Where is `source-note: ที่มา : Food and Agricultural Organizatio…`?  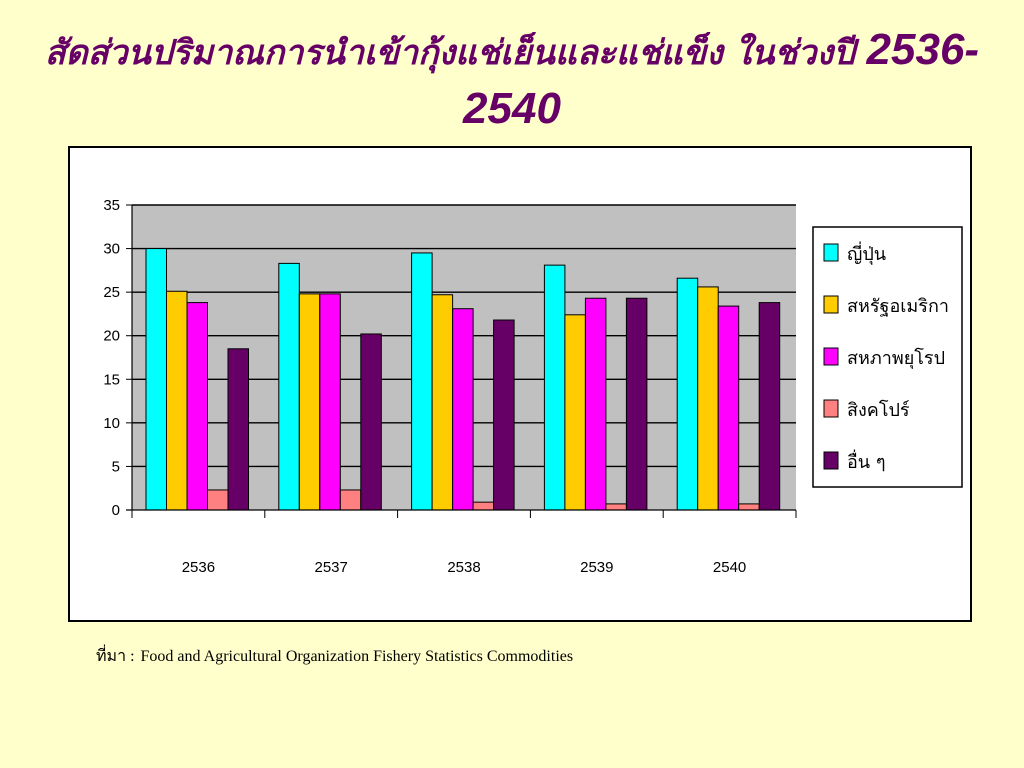
source-note: ที่มา : Food and Agricultural Organizatio… is located at coordinates (334, 656).